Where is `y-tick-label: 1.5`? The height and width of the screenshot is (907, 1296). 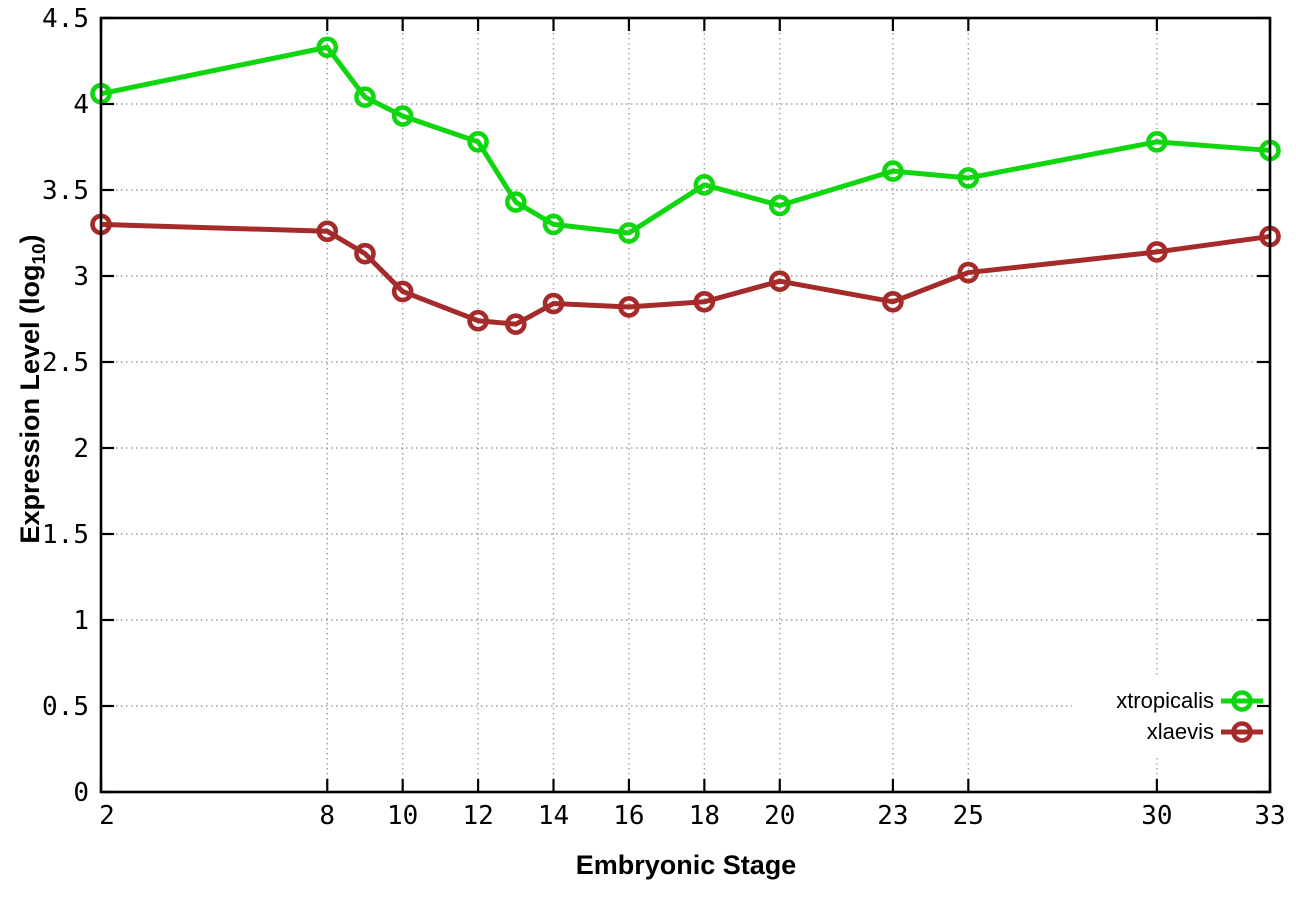
y-tick-label: 1.5 is located at coordinates (65, 535).